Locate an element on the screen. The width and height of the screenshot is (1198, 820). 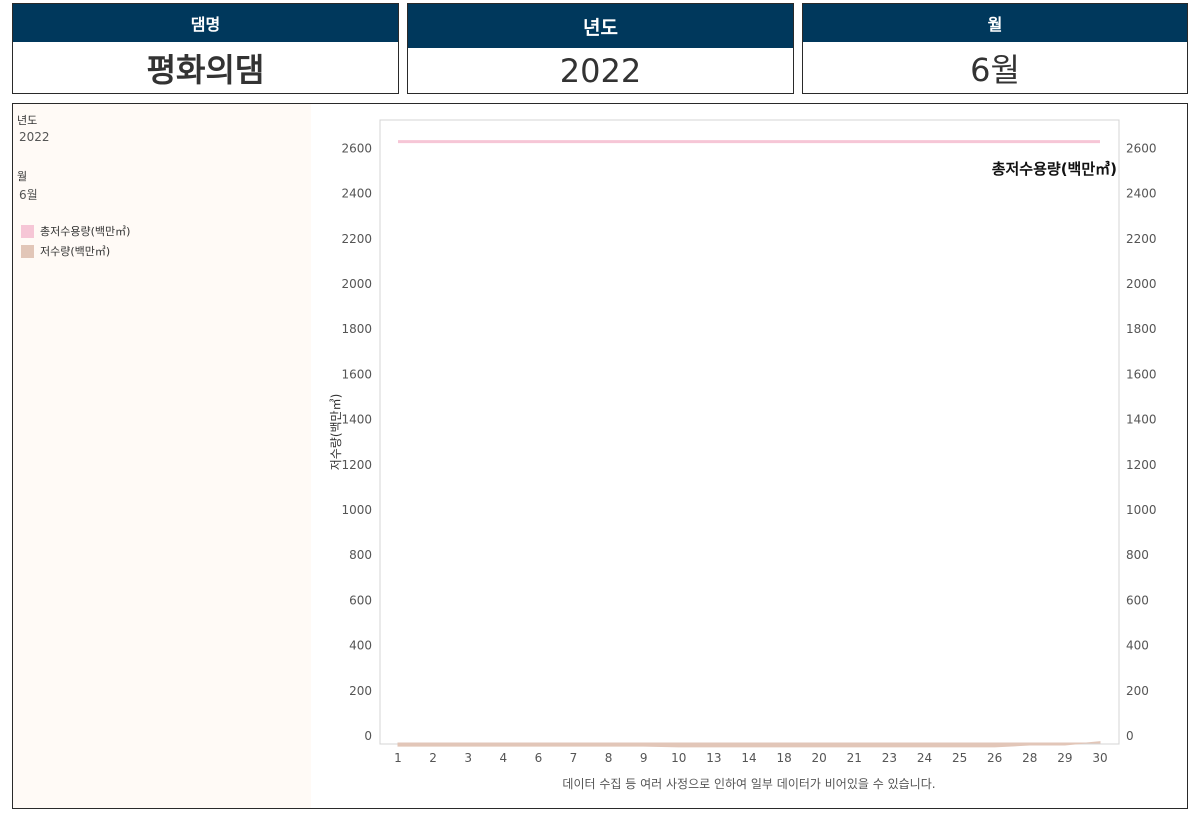
x-tick: 14 is located at coordinates (748, 758).